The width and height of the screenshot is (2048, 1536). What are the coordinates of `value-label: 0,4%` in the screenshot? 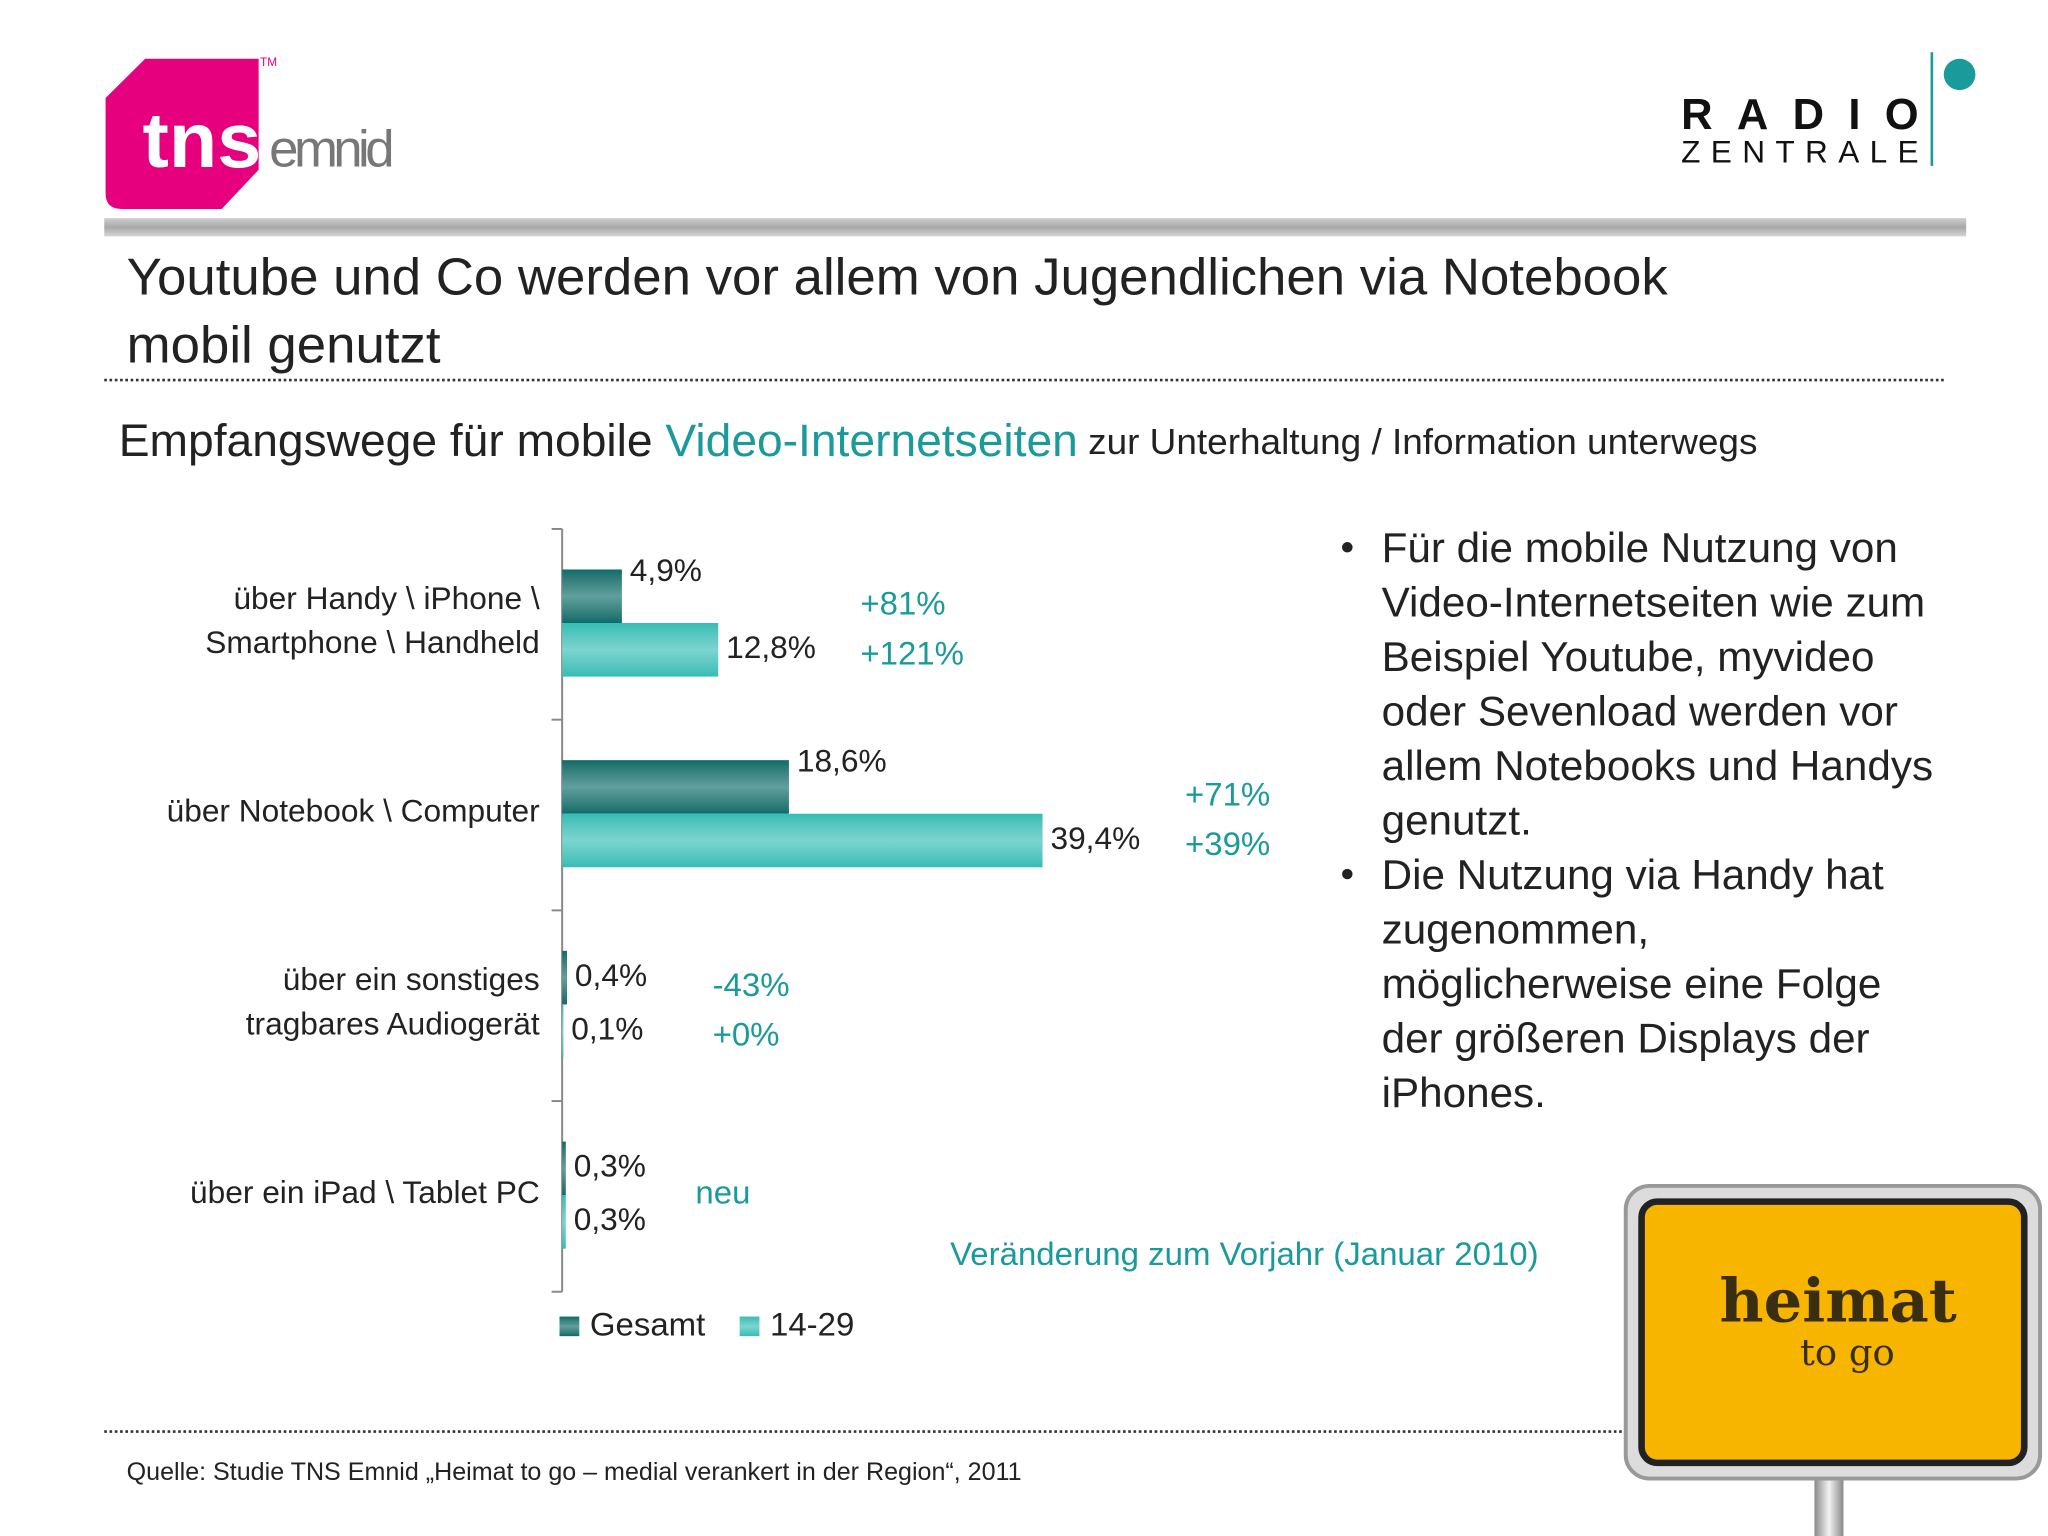 It's located at (611, 975).